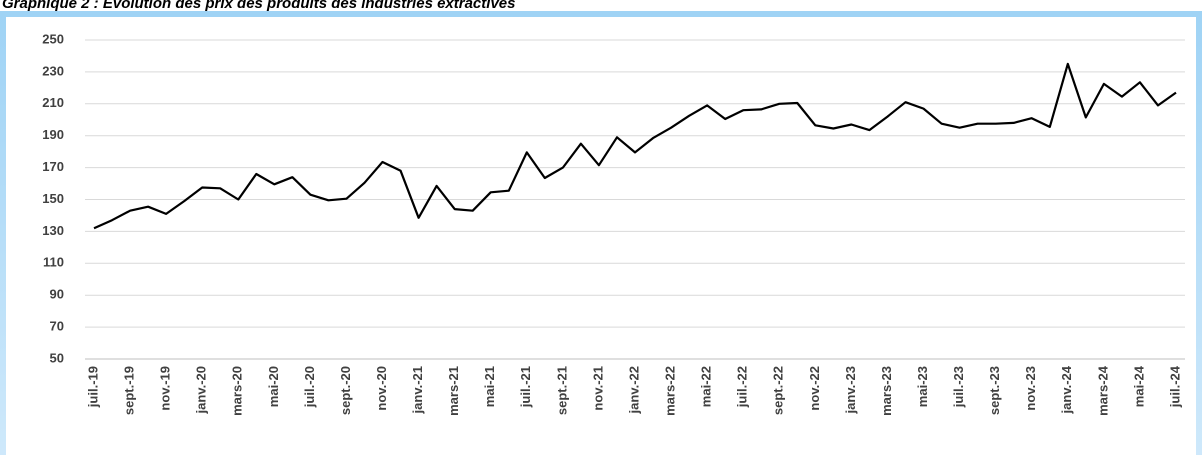 The width and height of the screenshot is (1202, 455). I want to click on x-tick-label: mars-20, so click(237, 391).